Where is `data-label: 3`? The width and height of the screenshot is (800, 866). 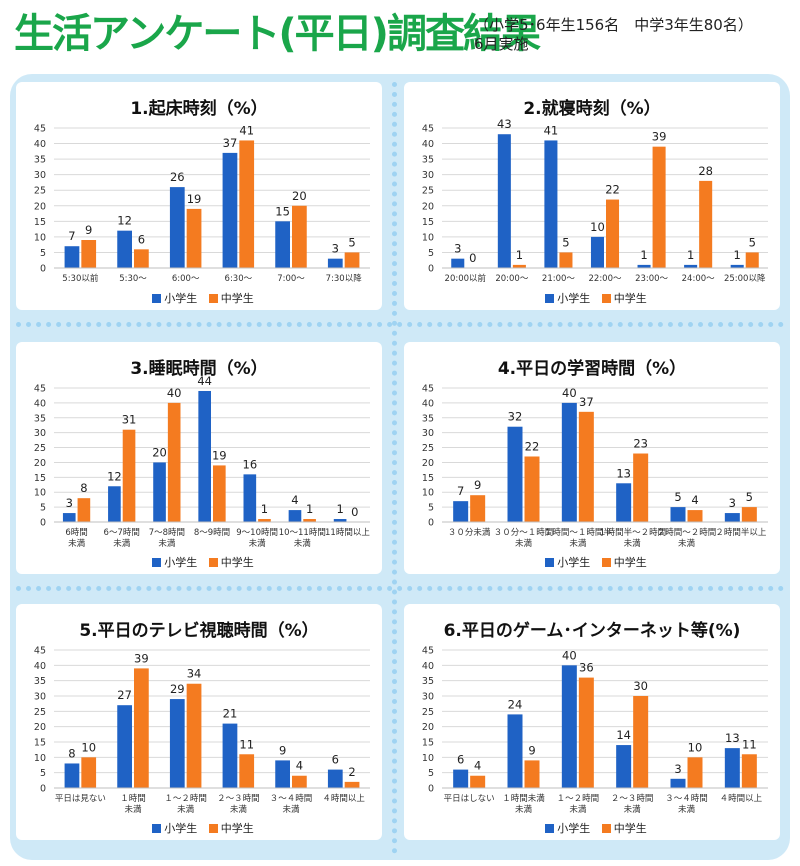 data-label: 3 is located at coordinates (732, 503).